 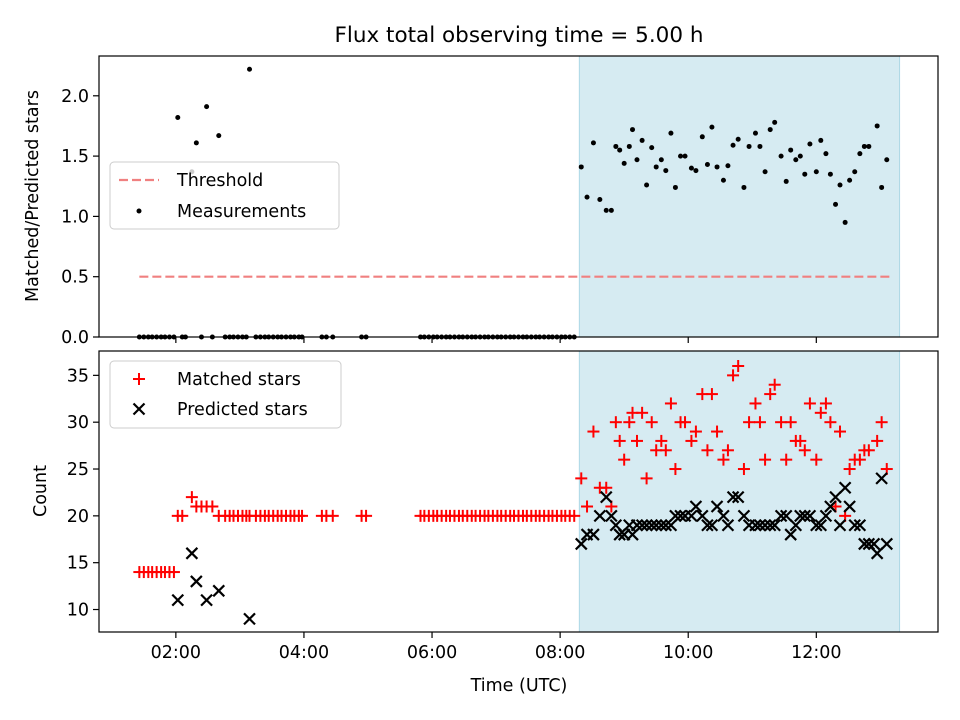 I want to click on y-tick-label: 35, so click(x=78, y=376).